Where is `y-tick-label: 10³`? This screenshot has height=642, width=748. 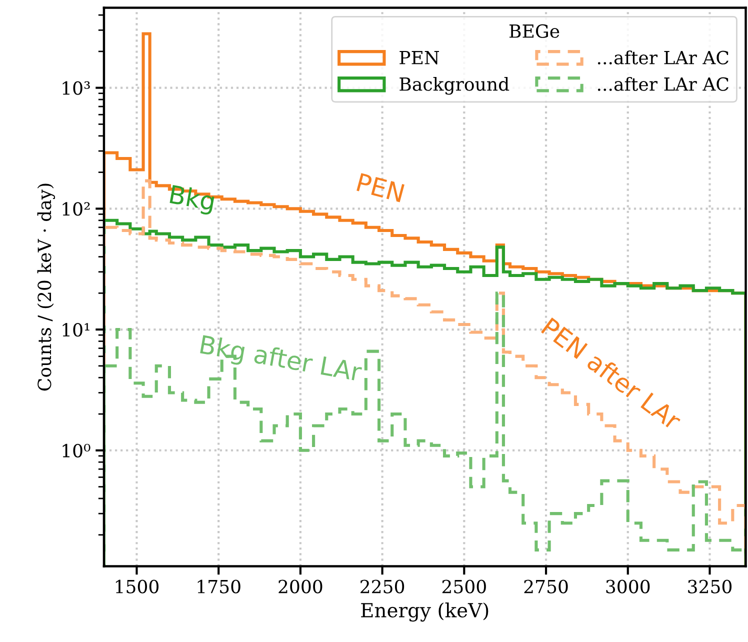 y-tick-label: 10³ is located at coordinates (76, 88).